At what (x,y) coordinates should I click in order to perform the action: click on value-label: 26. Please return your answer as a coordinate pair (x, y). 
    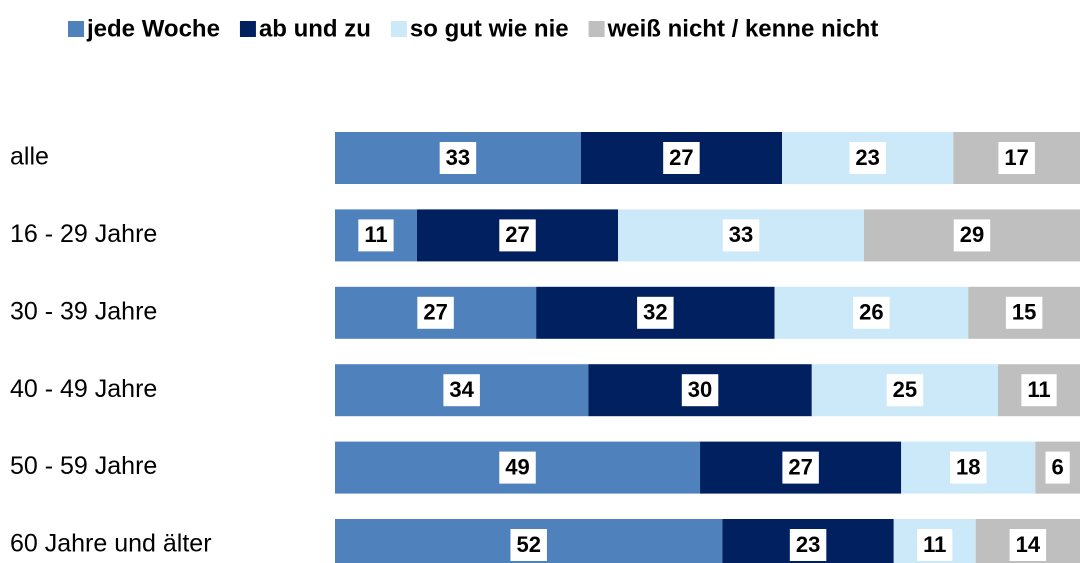
    Looking at the image, I should click on (871, 312).